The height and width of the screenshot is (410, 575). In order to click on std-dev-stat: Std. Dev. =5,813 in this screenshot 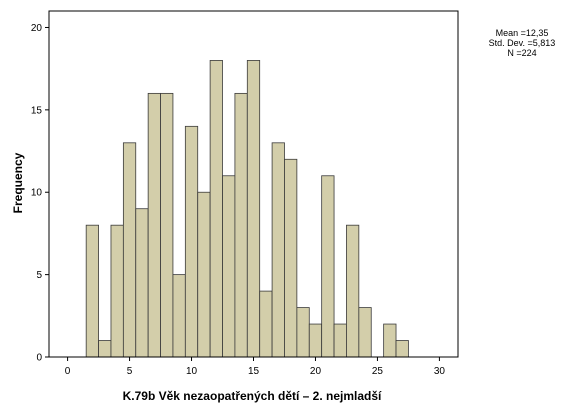, I will do `click(522, 43)`.